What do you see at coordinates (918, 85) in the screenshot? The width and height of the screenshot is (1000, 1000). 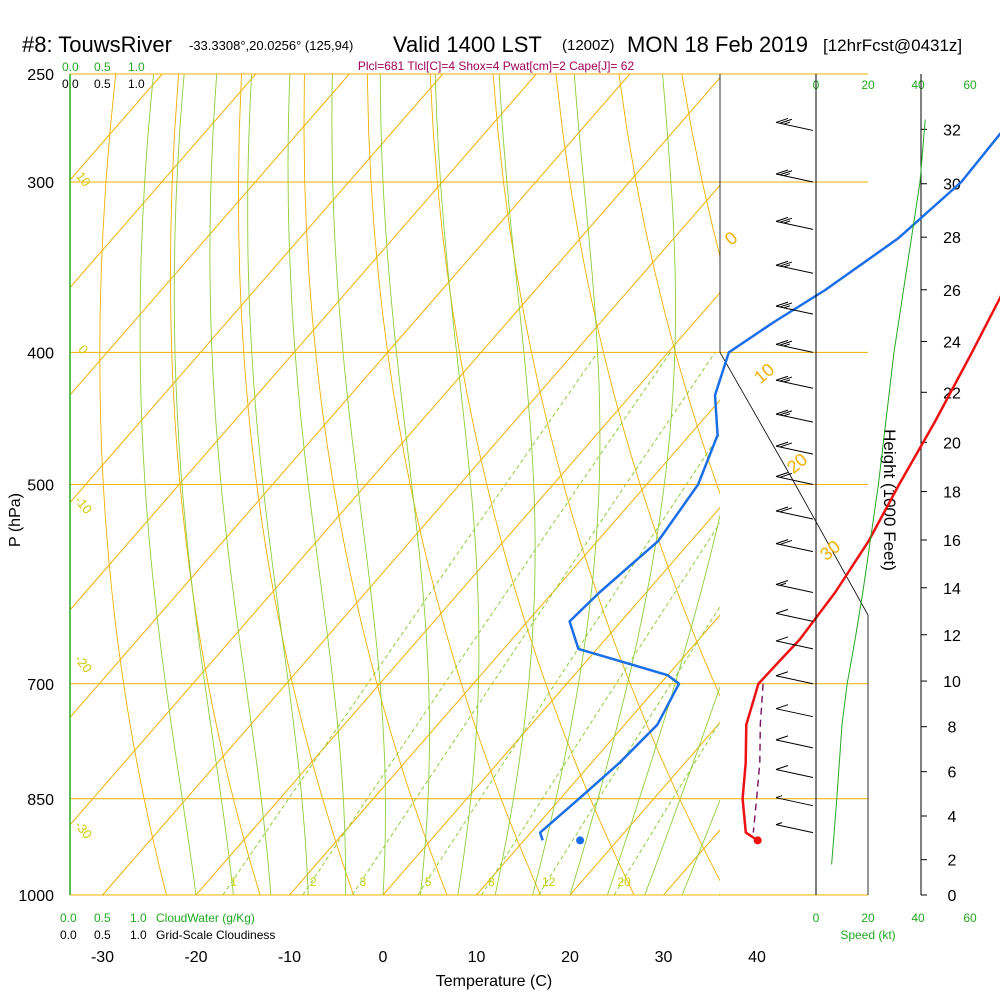 I see `wind-scale-top-green-1: 40` at bounding box center [918, 85].